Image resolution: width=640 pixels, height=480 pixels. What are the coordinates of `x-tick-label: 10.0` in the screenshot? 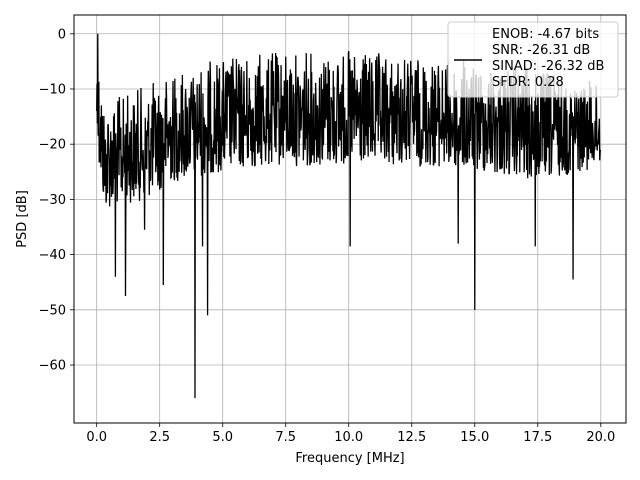 It's located at (348, 437).